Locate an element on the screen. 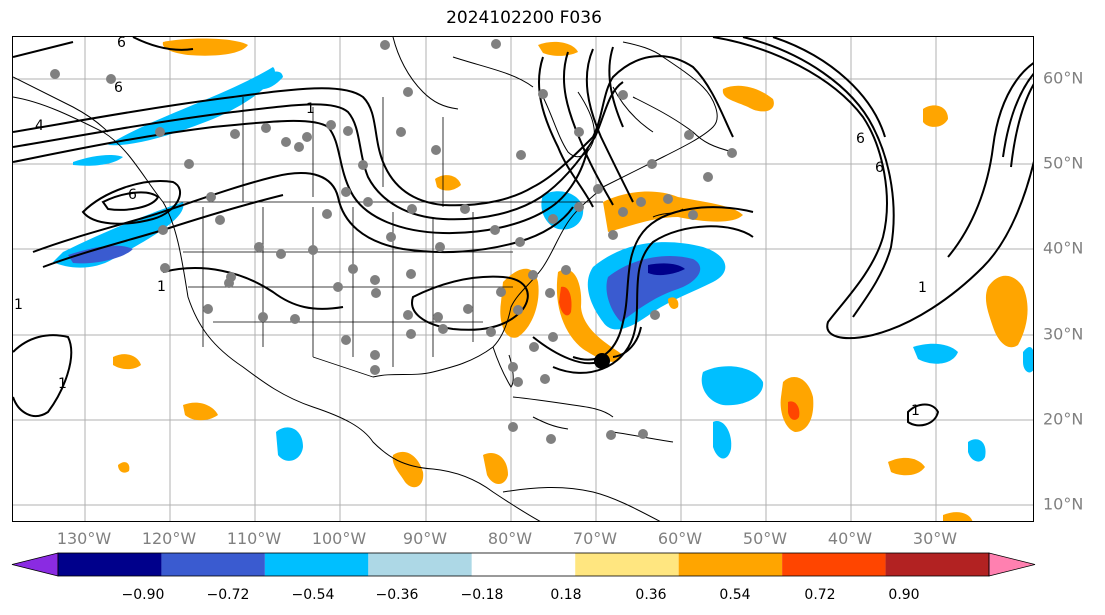  lon-label-50w: 50°W is located at coordinates (765, 538).